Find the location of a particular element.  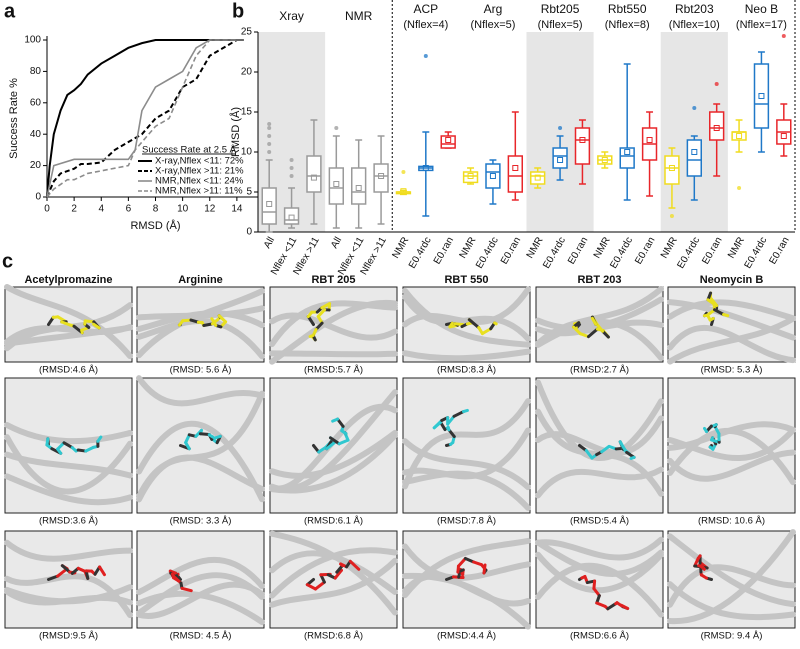

y-tick-label: 0 is located at coordinates (38, 197).